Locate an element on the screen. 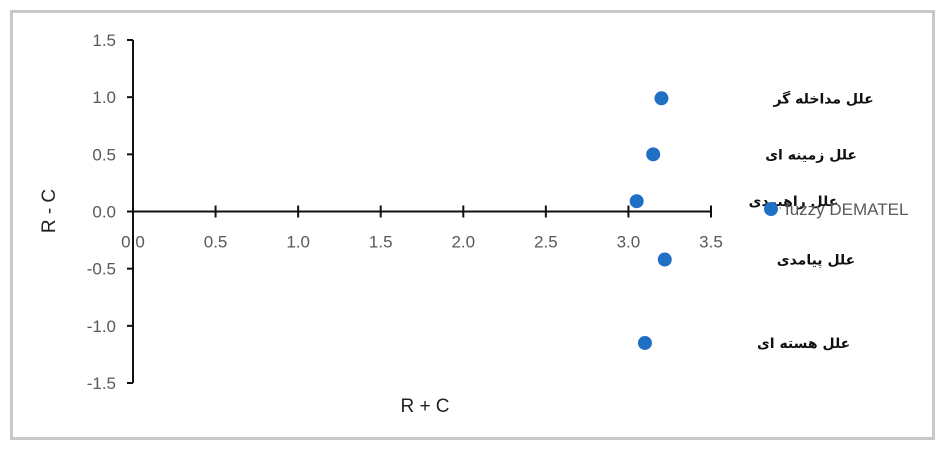  y-tick-label: 1.0 is located at coordinates (104, 97).